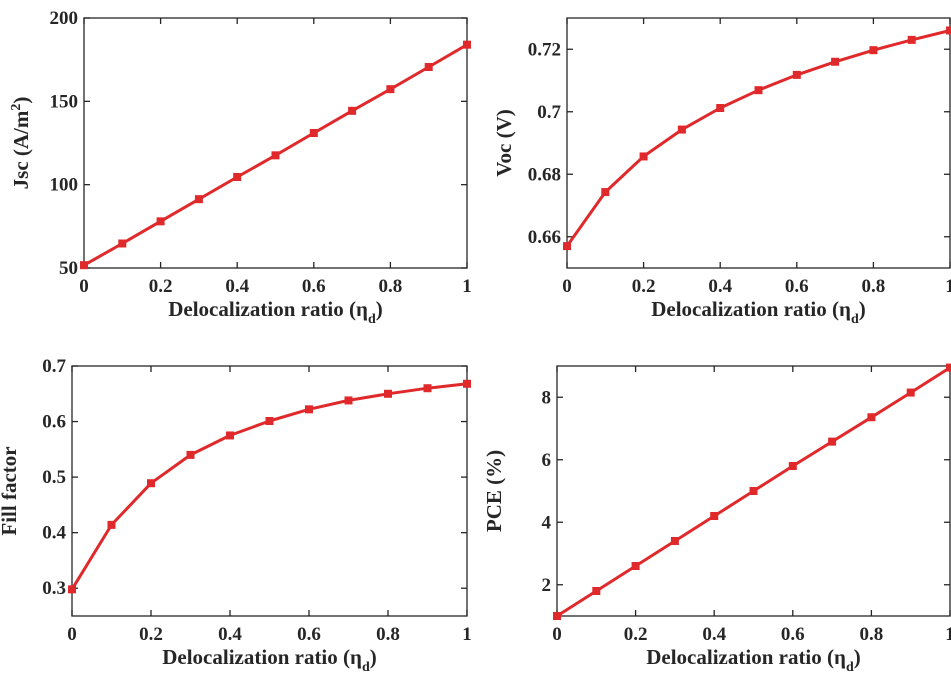 Image resolution: width=951 pixels, height=679 pixels. I want to click on y-axis-label: Fill factor, so click(10, 490).